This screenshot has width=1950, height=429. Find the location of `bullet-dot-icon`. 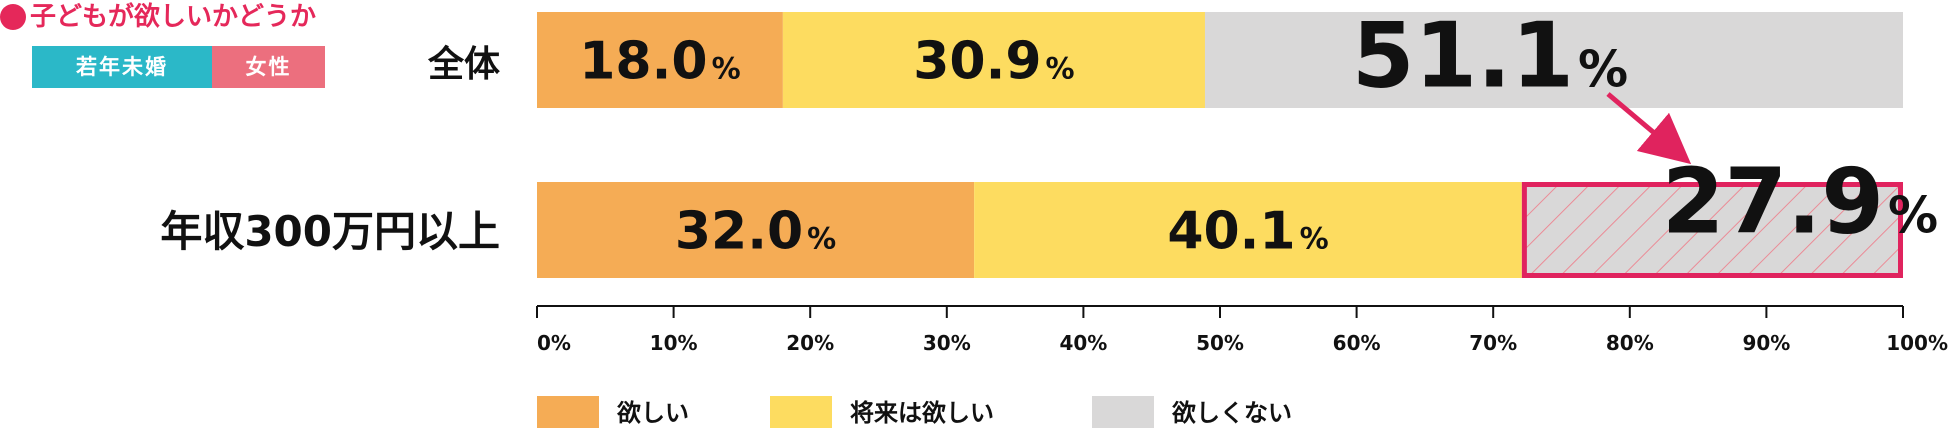

bullet-dot-icon is located at coordinates (13, 17).